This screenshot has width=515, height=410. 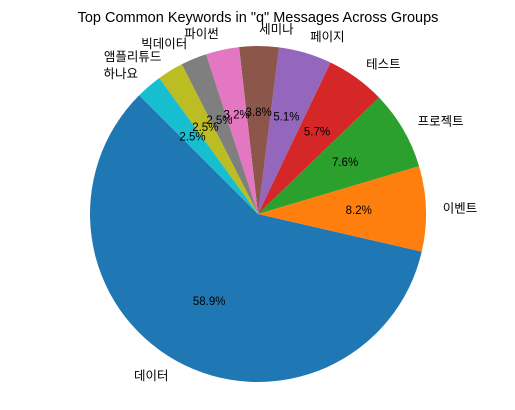 I want to click on slice-category-label-3: 테스트, so click(x=383, y=64).